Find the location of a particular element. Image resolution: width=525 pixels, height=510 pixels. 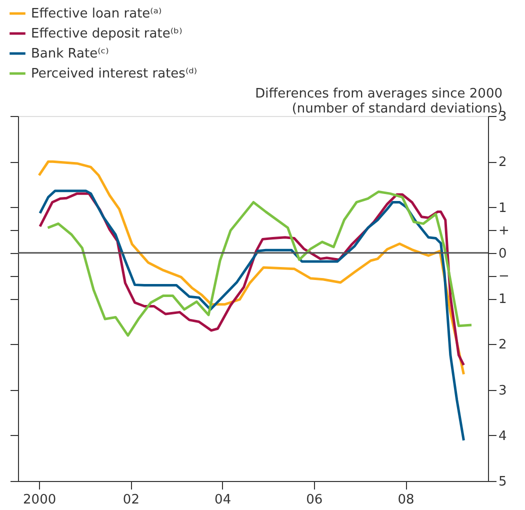

y-tick-label: 0 is located at coordinates (502, 254).